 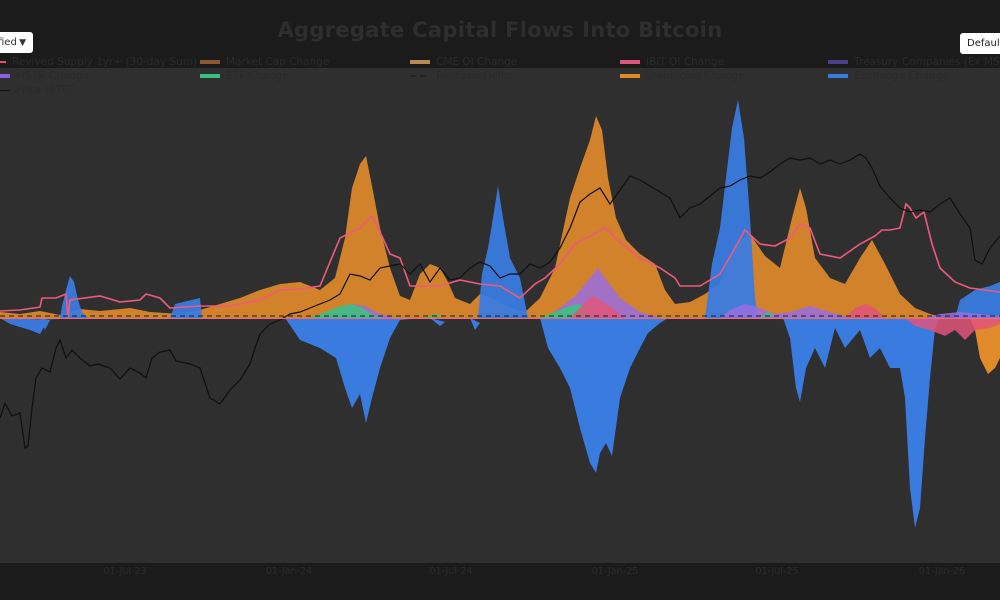 What do you see at coordinates (257, 76) in the screenshot?
I see `legend-label: ETF Change` at bounding box center [257, 76].